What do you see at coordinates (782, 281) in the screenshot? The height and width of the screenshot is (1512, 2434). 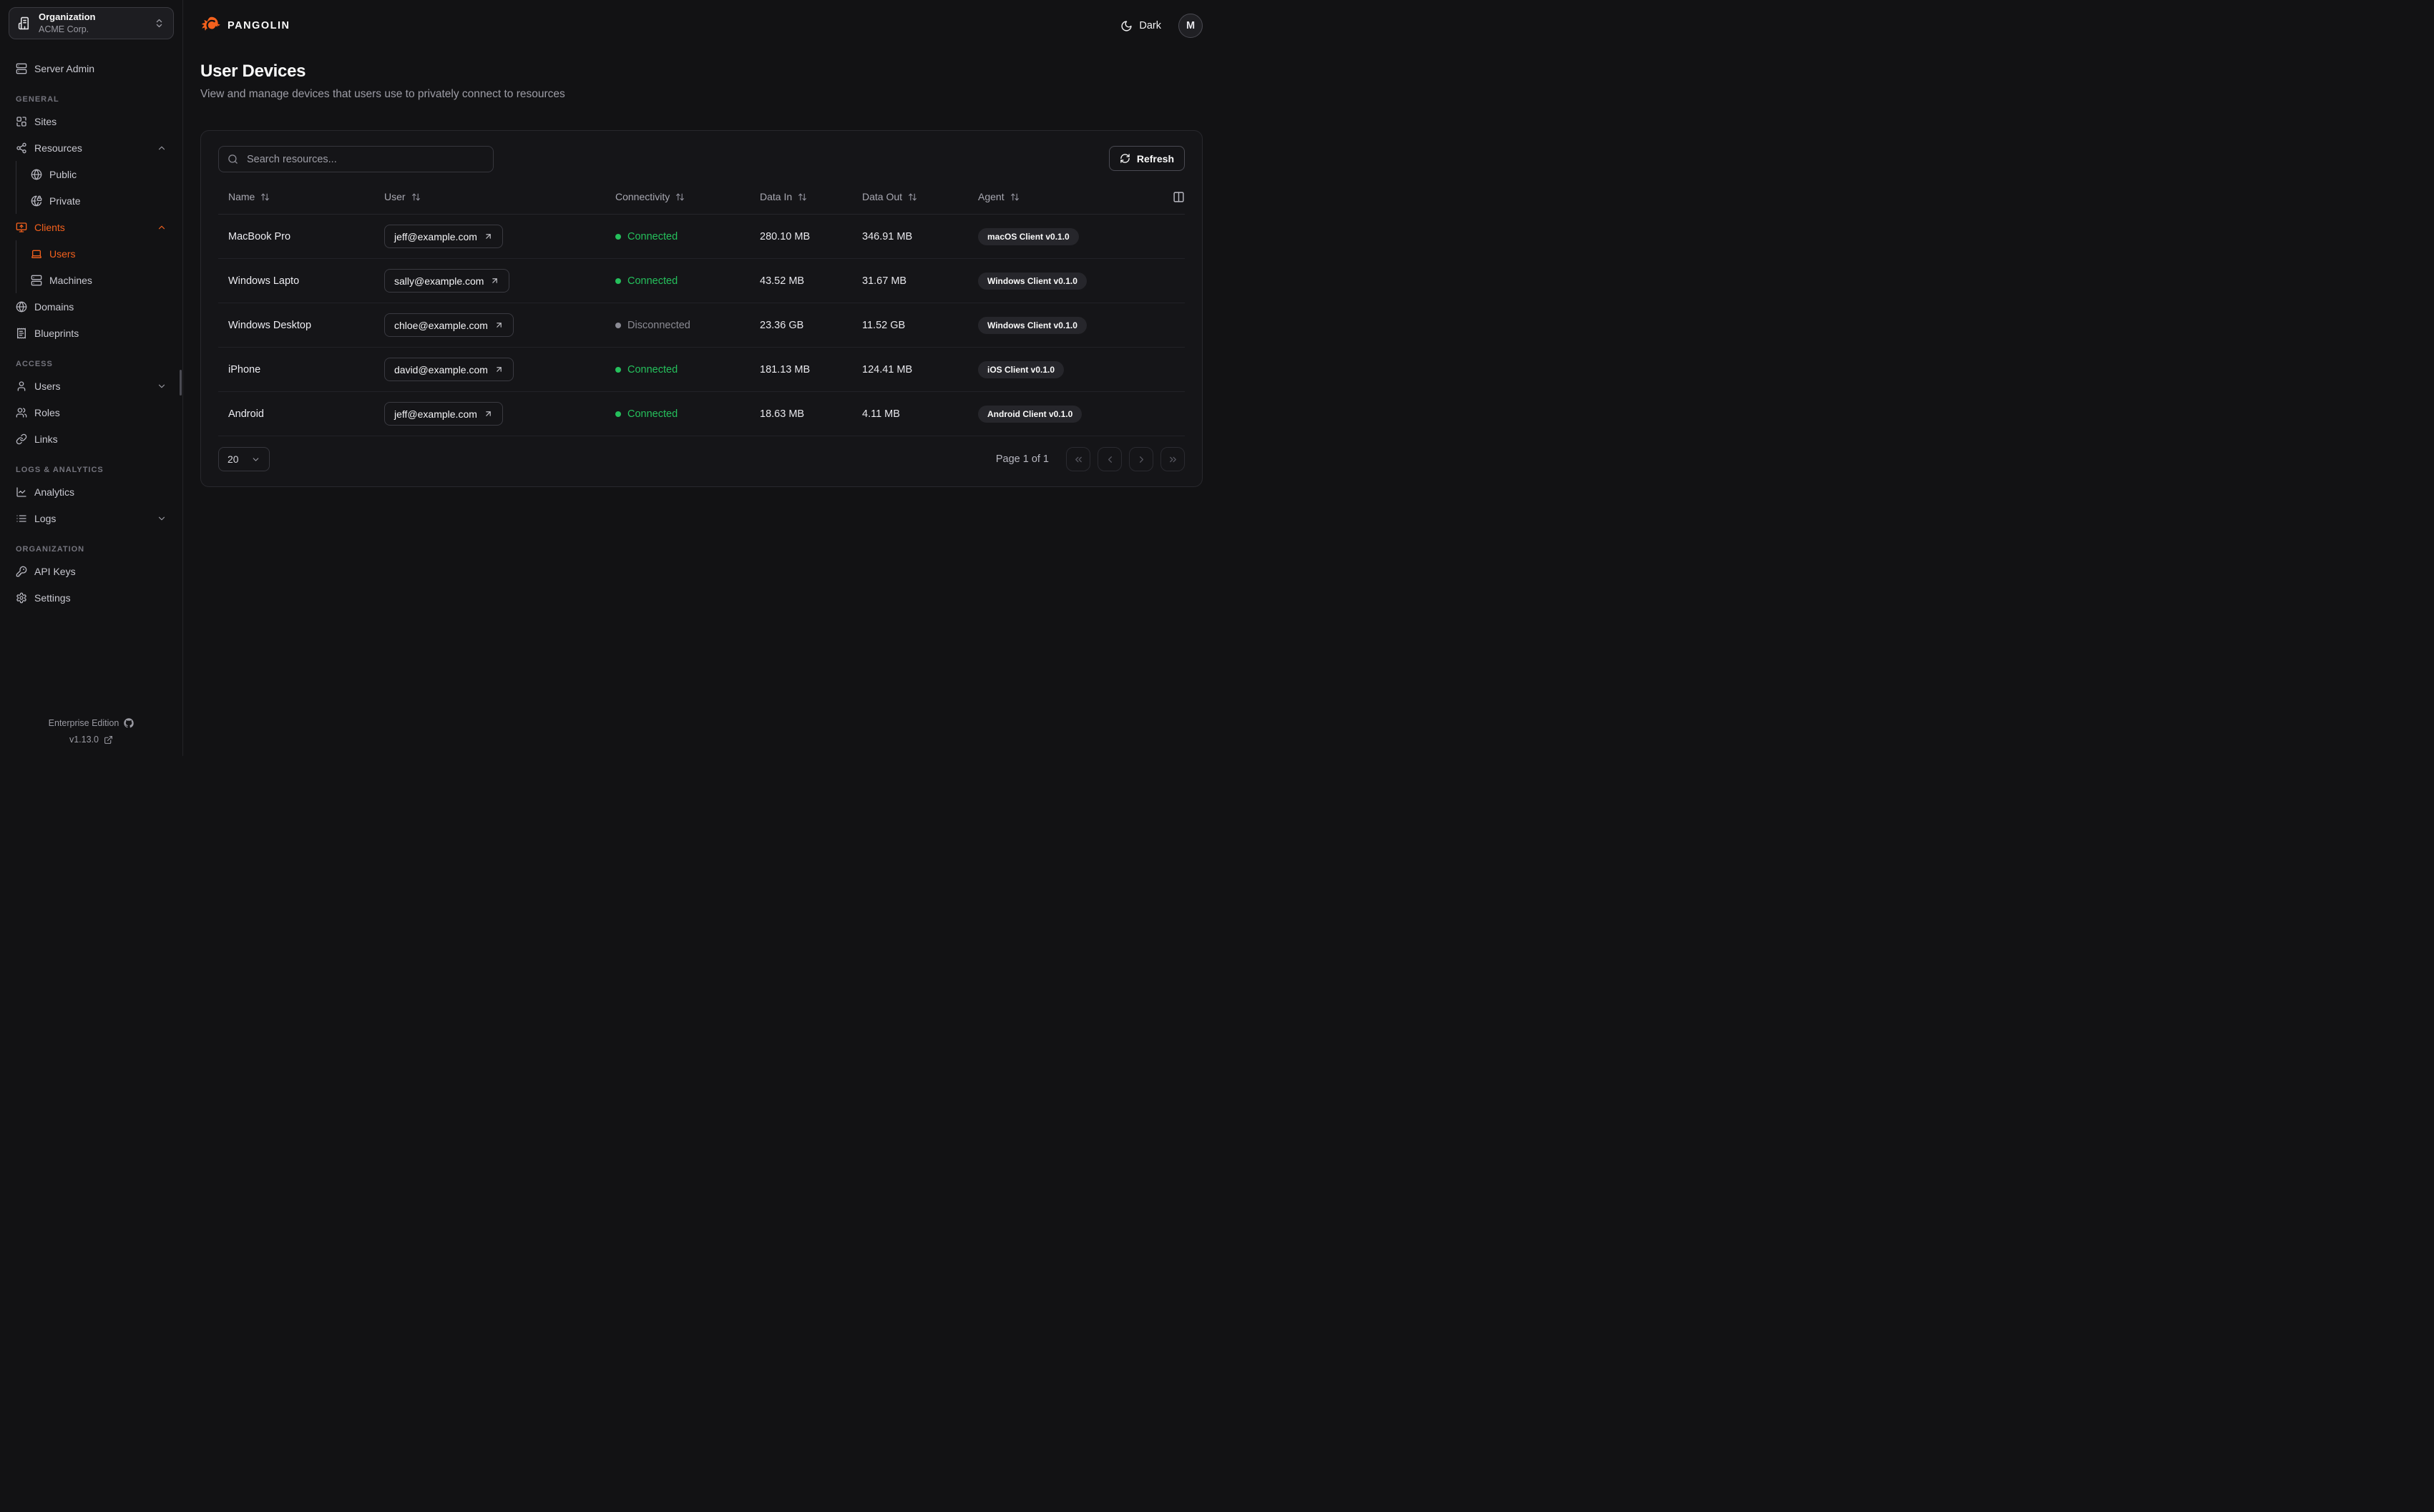 I see `data-in-value: 43.52 MB` at bounding box center [782, 281].